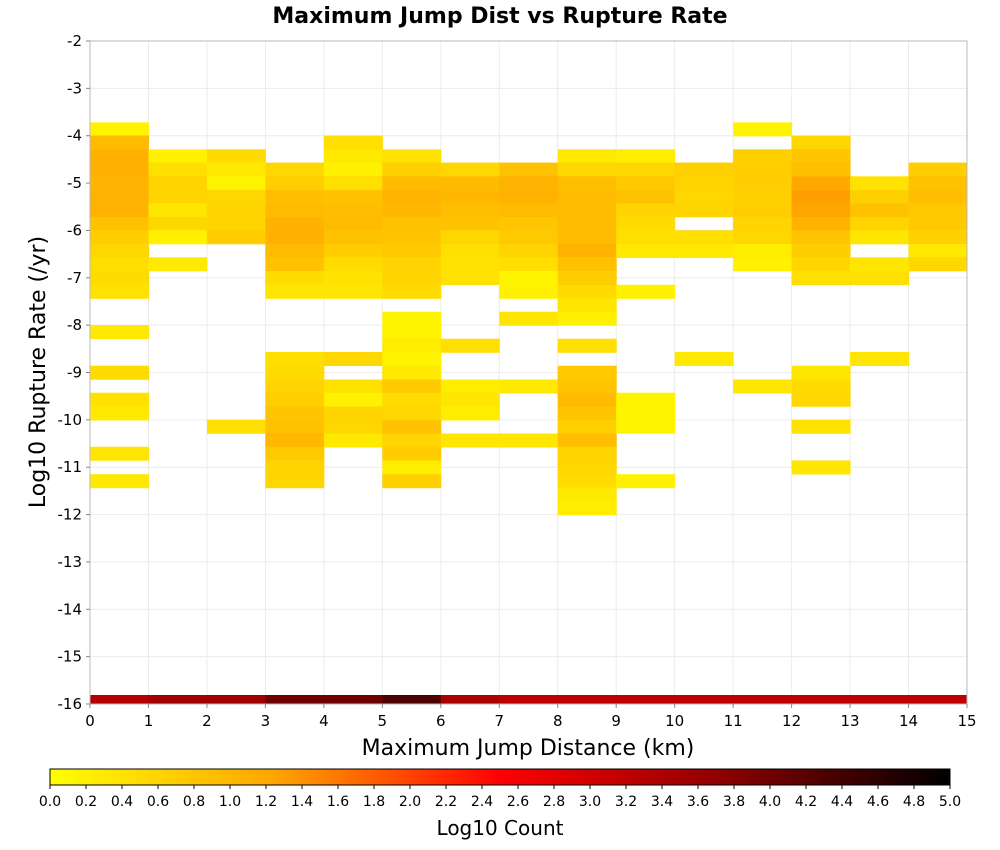 Image resolution: width=1000 pixels, height=850 pixels. I want to click on y-tick-label: -5, so click(74, 183).